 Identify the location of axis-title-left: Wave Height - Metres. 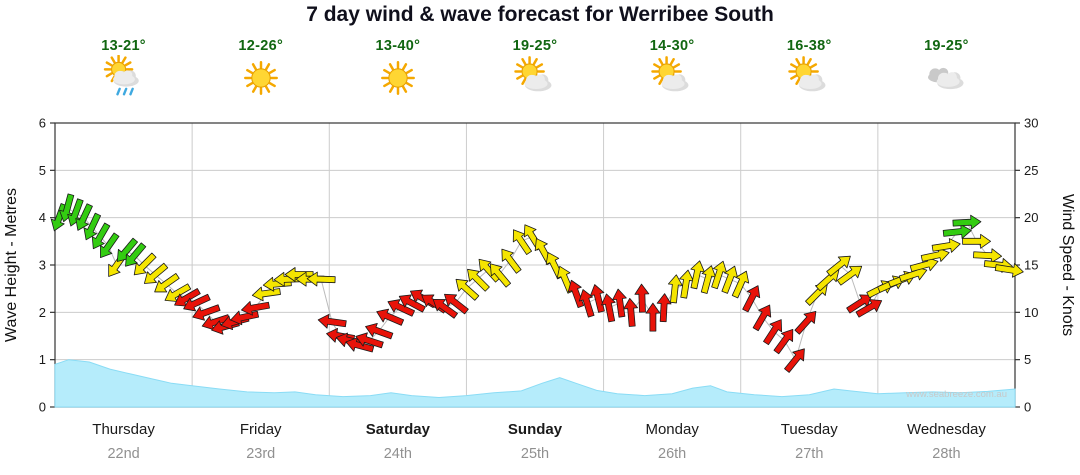
(11, 265).